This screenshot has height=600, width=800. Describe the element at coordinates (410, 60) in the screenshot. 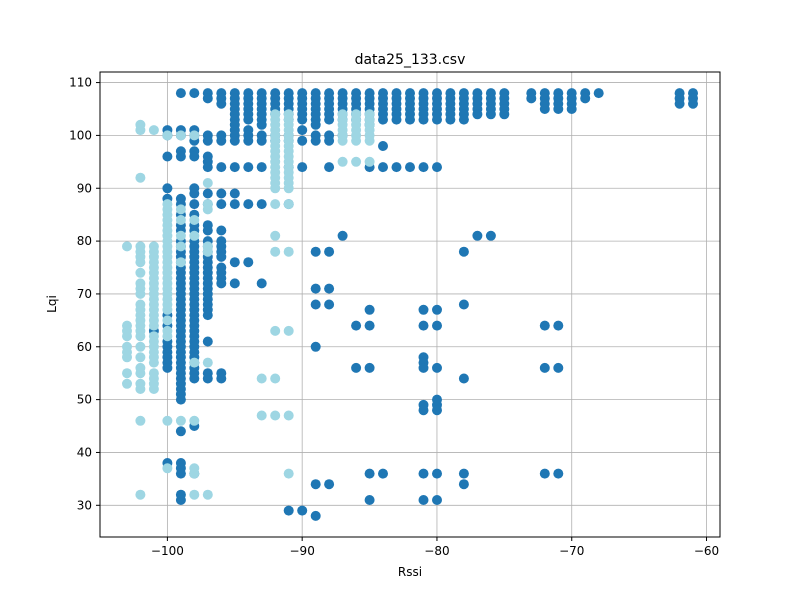

I see `chart-title: data25_133.csv` at that location.